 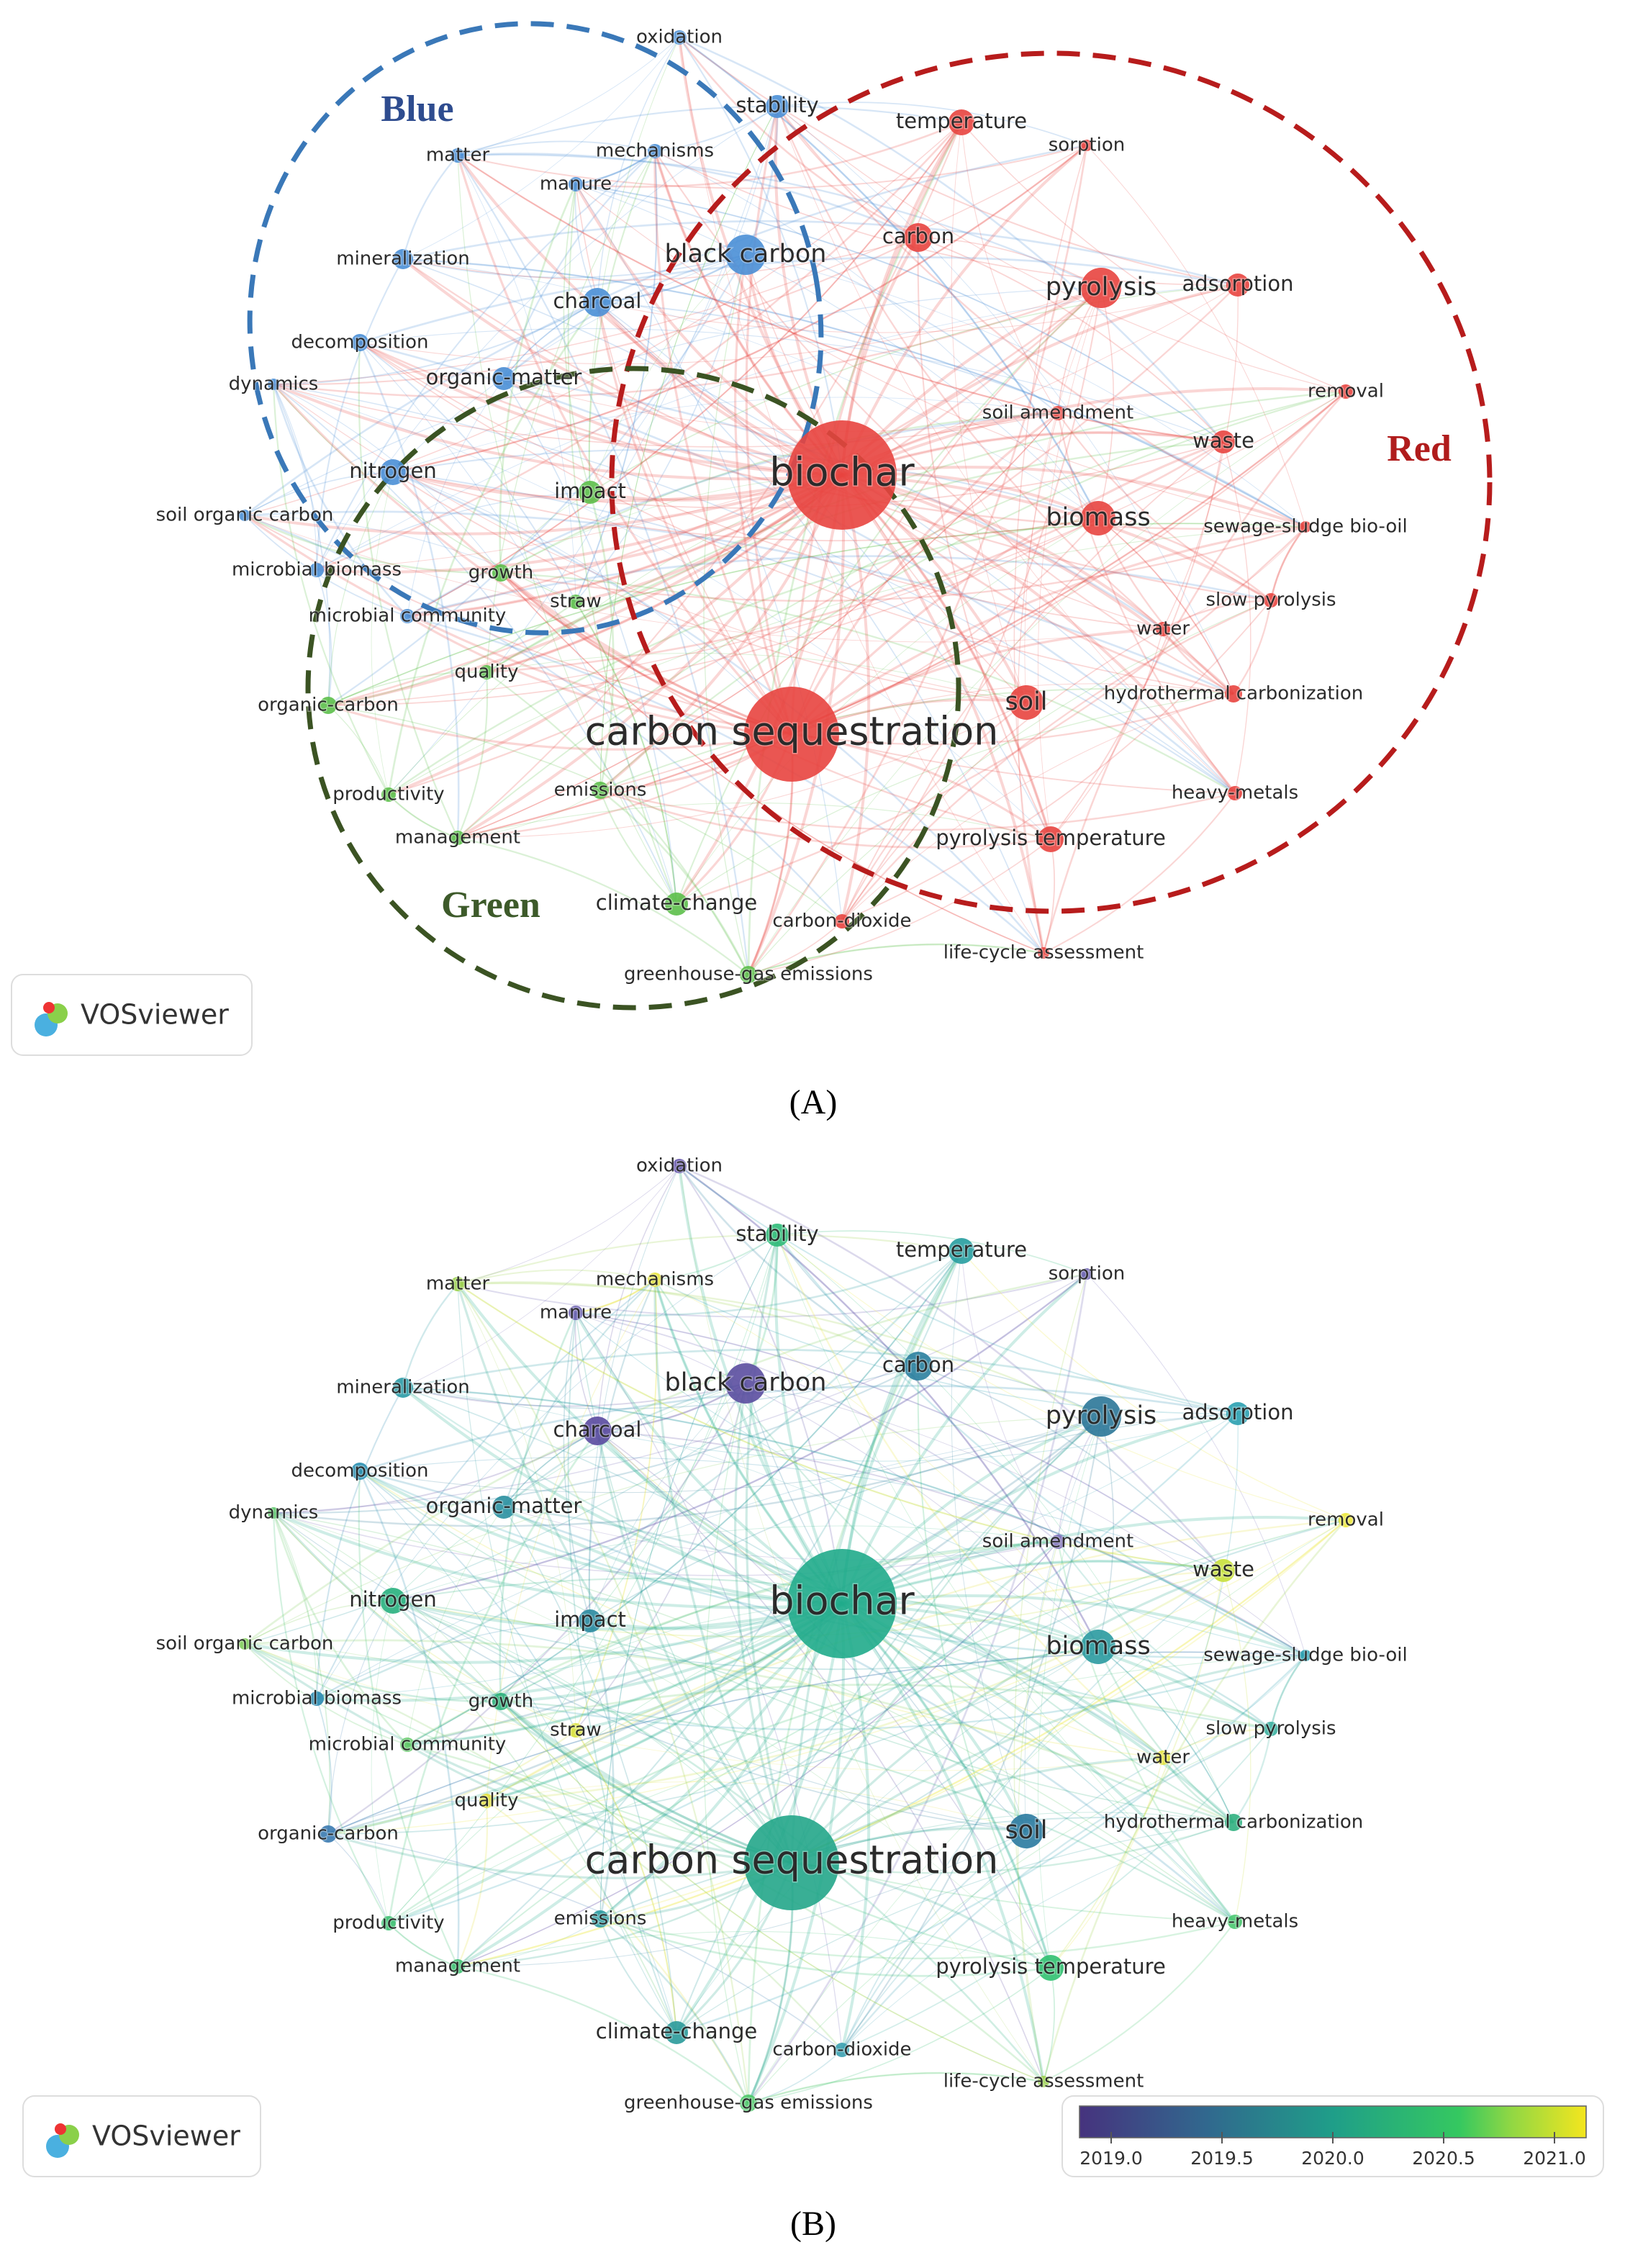 I want to click on node-label: oxidation, so click(x=680, y=37).